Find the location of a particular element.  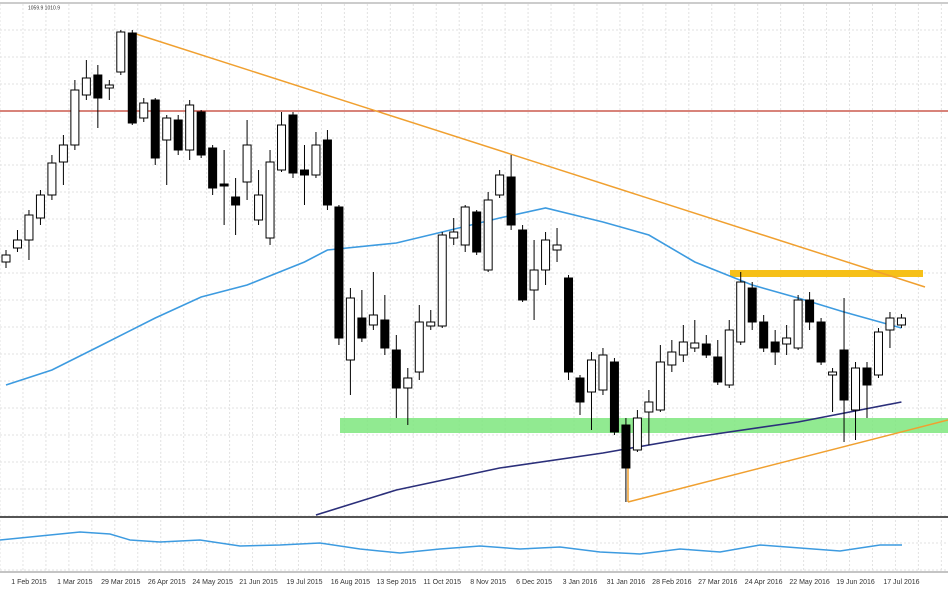

x-tick-label: 29 Mar 2015 is located at coordinates (120, 582).